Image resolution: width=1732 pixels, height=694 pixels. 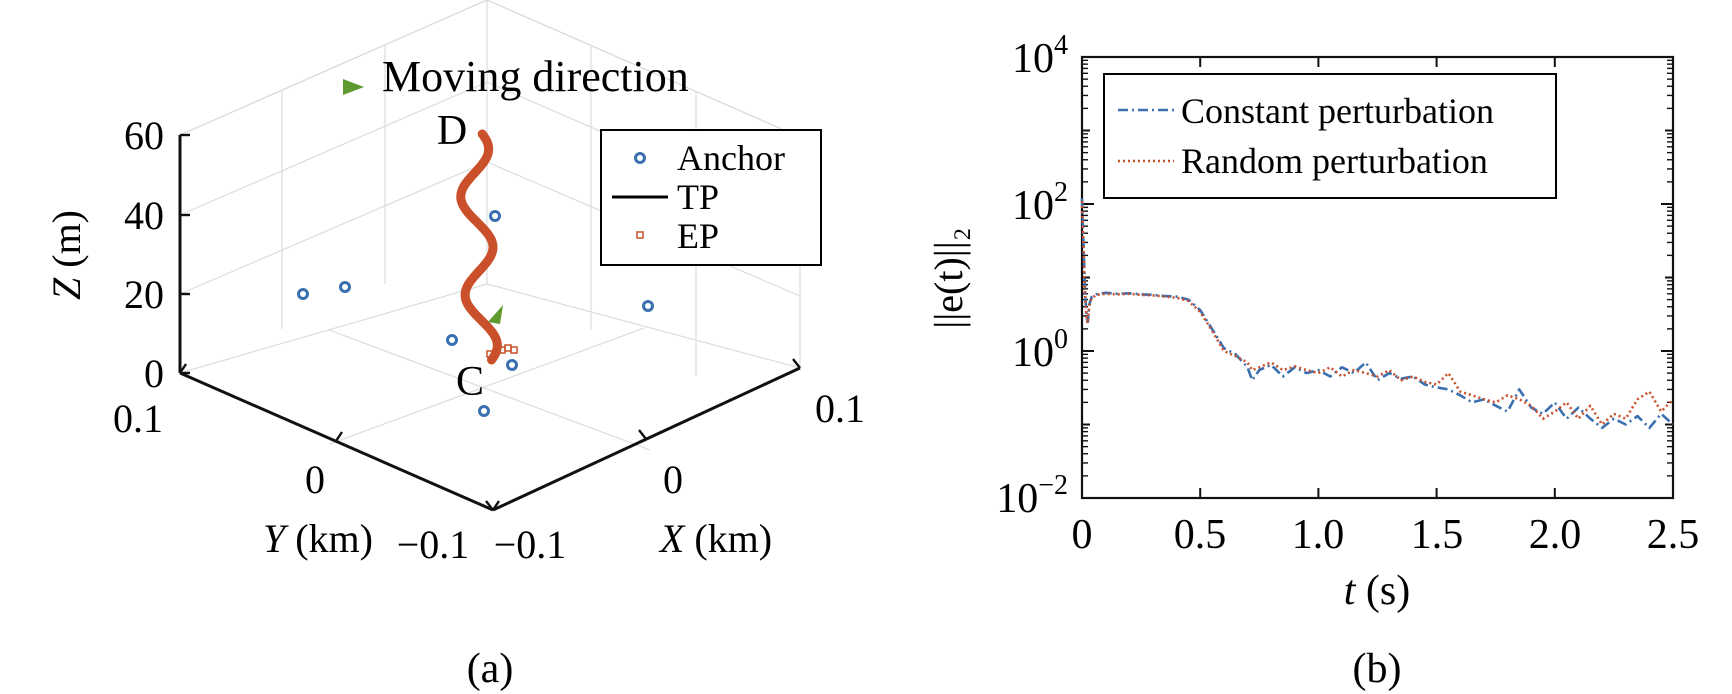 What do you see at coordinates (353, 87) in the screenshot?
I see `moving-direction-icon` at bounding box center [353, 87].